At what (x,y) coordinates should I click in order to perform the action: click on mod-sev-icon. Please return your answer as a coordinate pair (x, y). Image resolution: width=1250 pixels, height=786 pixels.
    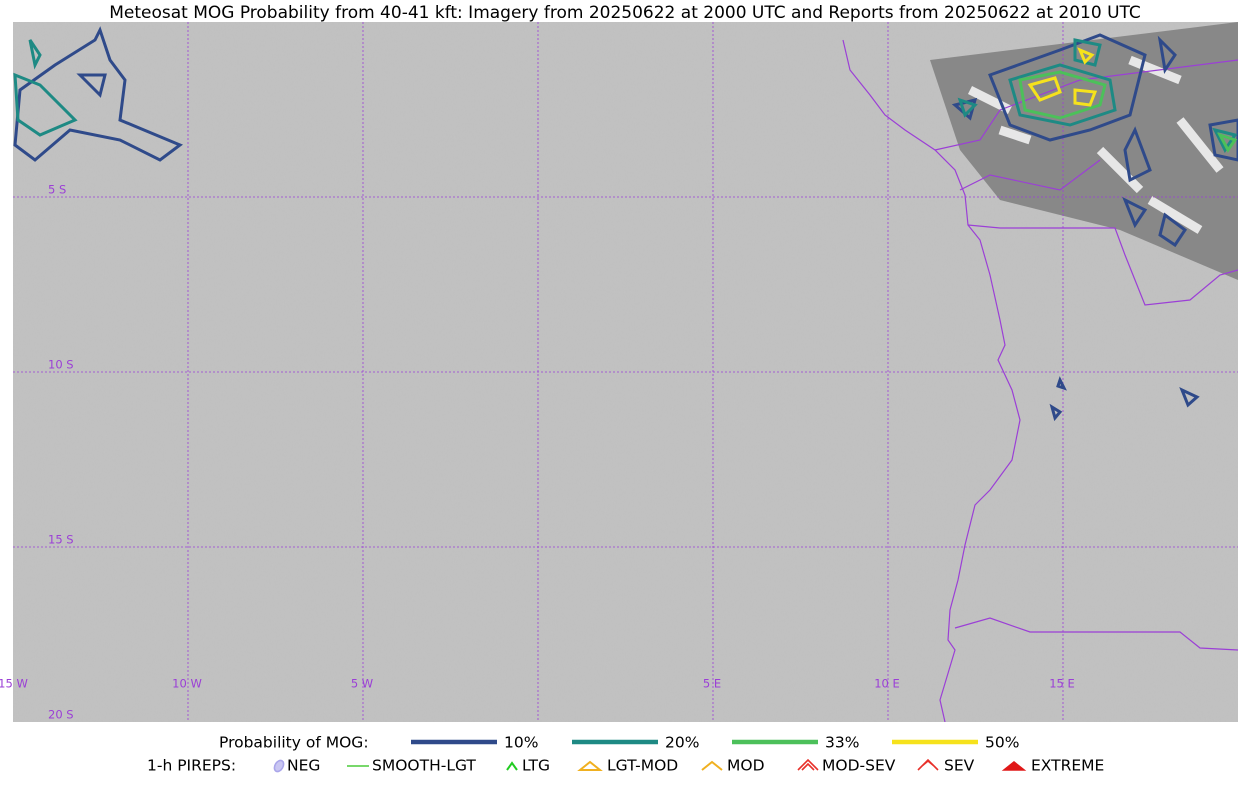
    Looking at the image, I should click on (808, 764).